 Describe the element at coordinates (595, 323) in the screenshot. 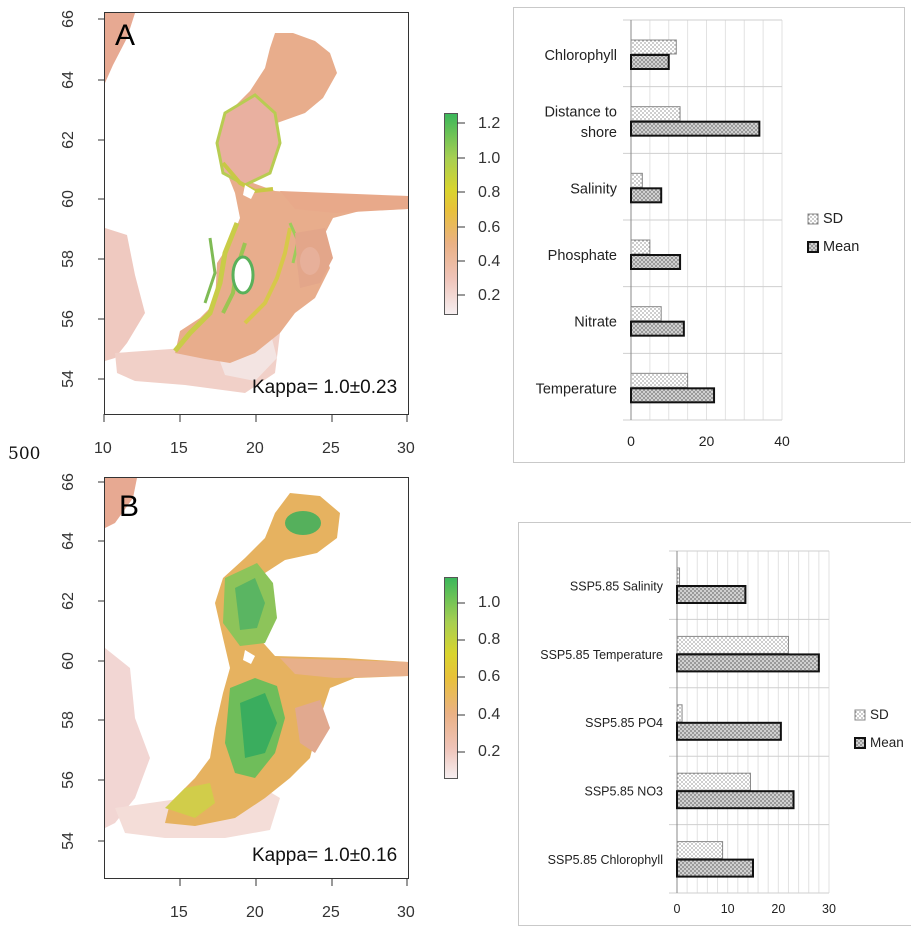

I see `category-label: Nitrate` at that location.